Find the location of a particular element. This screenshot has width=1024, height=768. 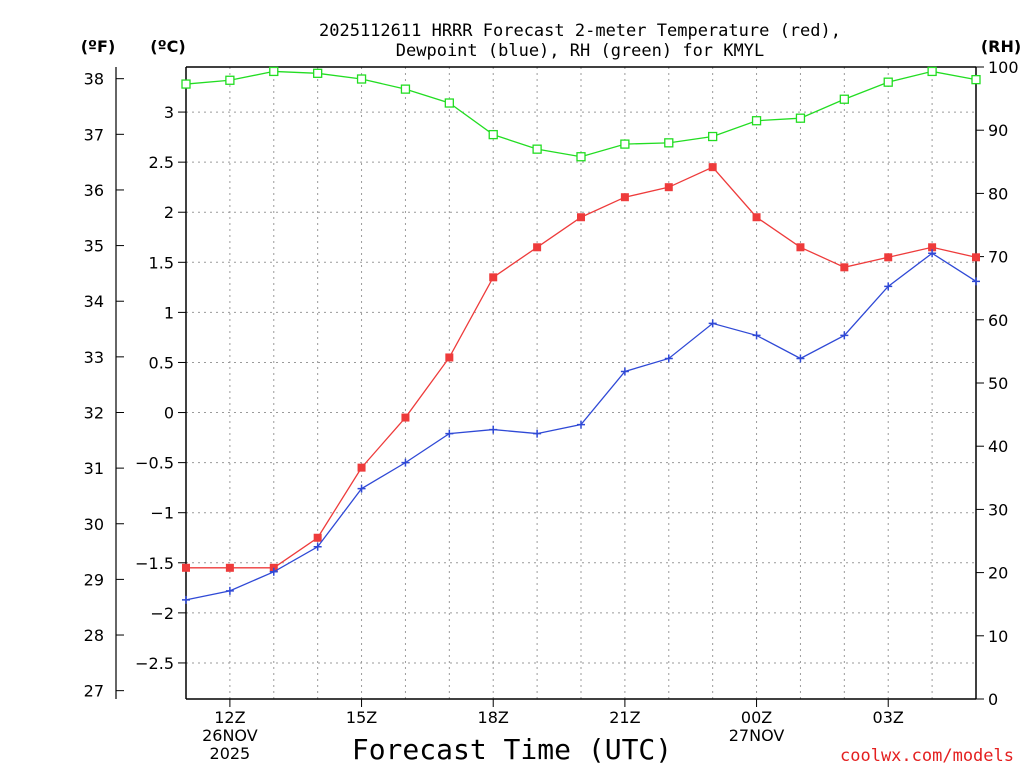

fahrenheit-tick-label: 33 is located at coordinates (94, 357).